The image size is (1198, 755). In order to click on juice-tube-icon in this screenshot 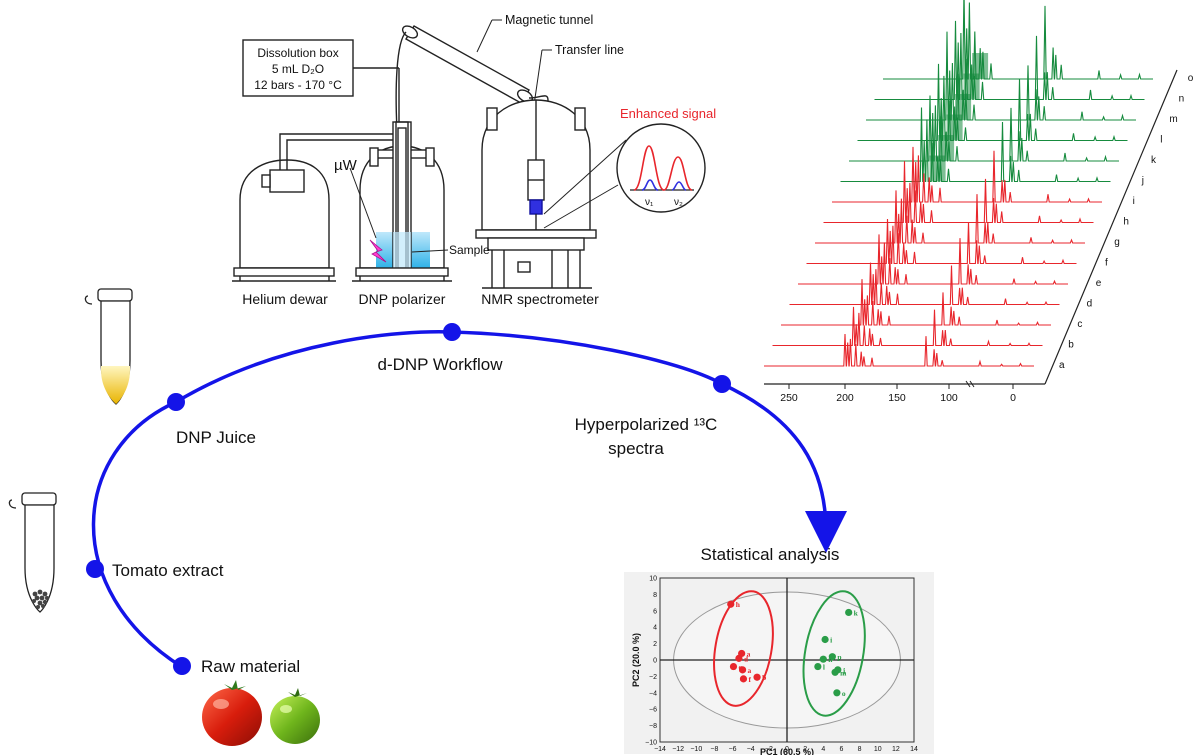, I will do `click(108, 346)`.